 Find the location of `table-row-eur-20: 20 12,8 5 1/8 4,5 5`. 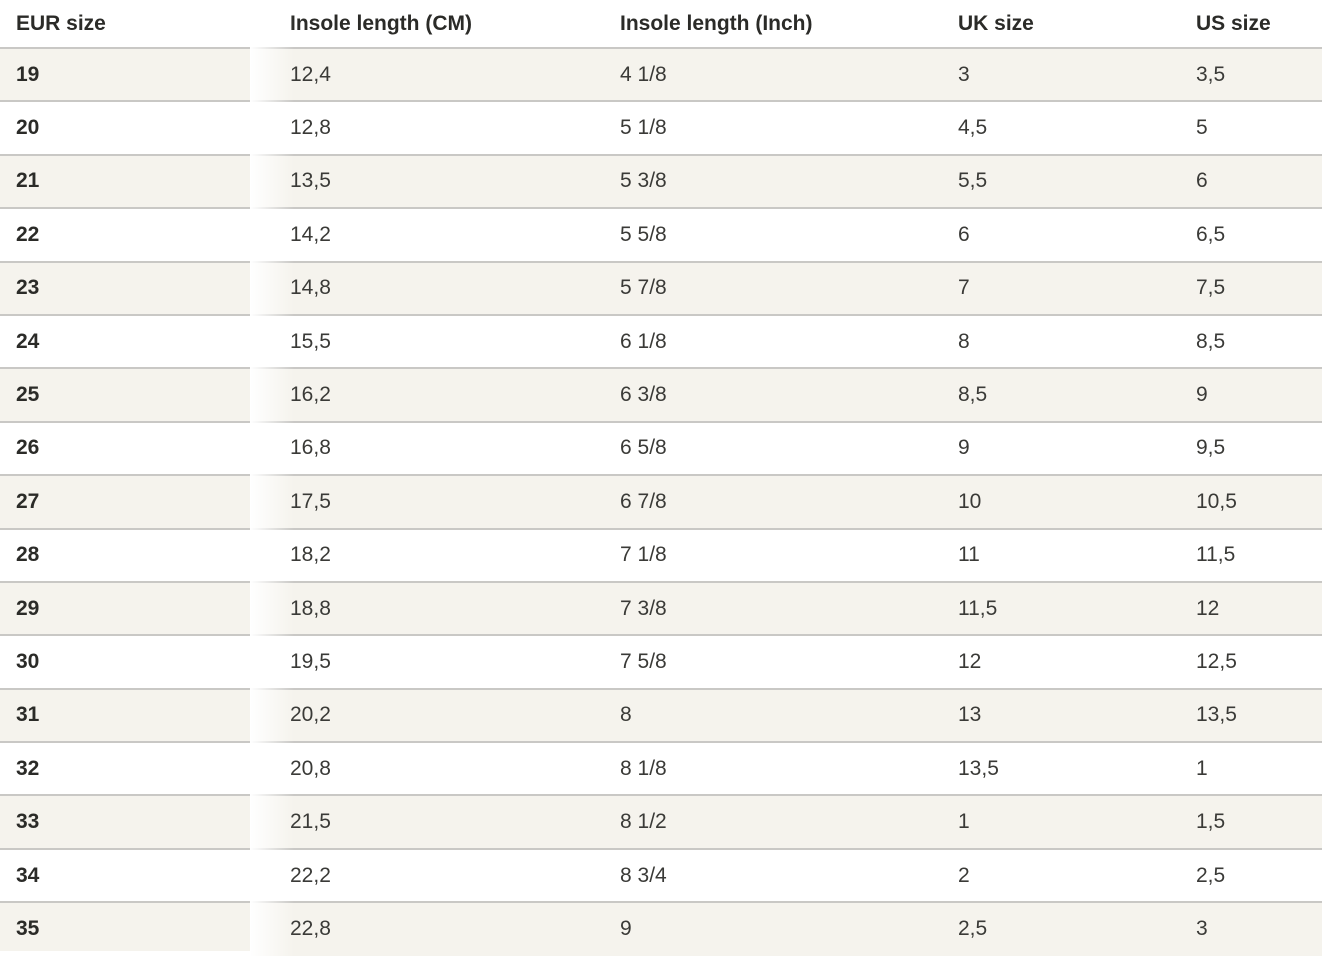

table-row-eur-20: 20 12,8 5 1/8 4,5 5 is located at coordinates (661, 127).